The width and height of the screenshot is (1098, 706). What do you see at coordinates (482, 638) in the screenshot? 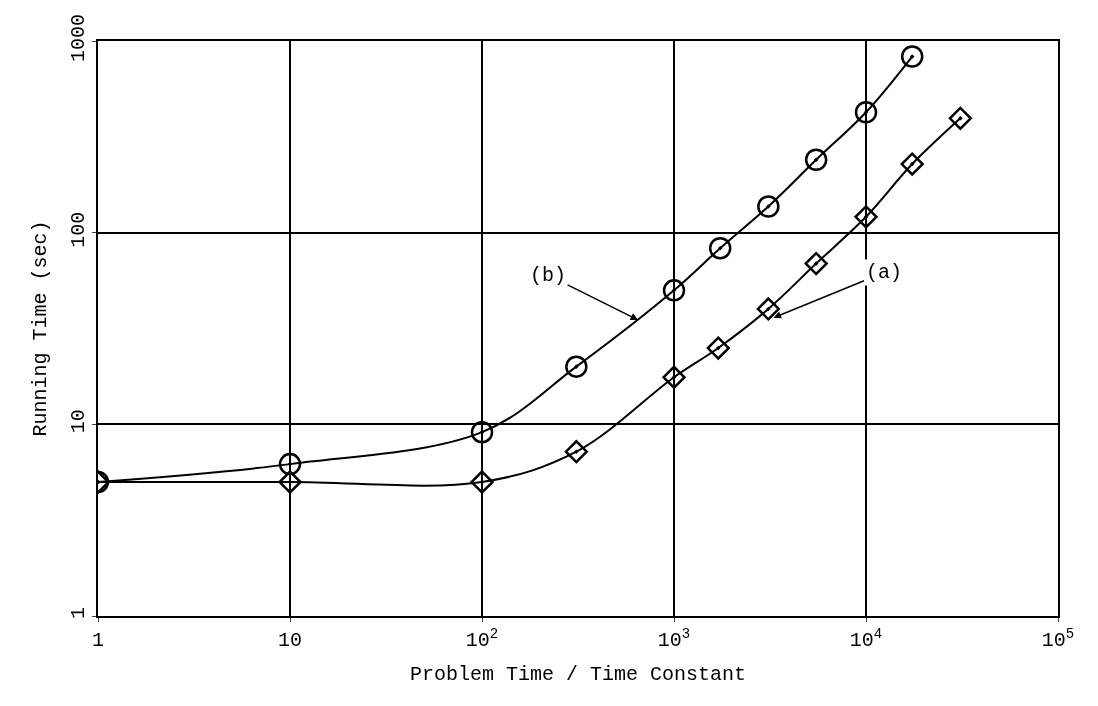
I see `x-tick-label: 10$^{2}$` at bounding box center [482, 638].